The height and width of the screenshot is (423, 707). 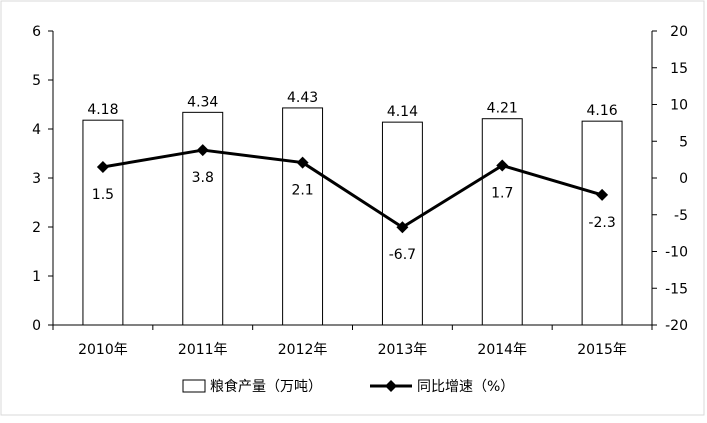 What do you see at coordinates (348, 386) in the screenshot?
I see `legend: 粮食产量（万吨） 同比增速（%）` at bounding box center [348, 386].